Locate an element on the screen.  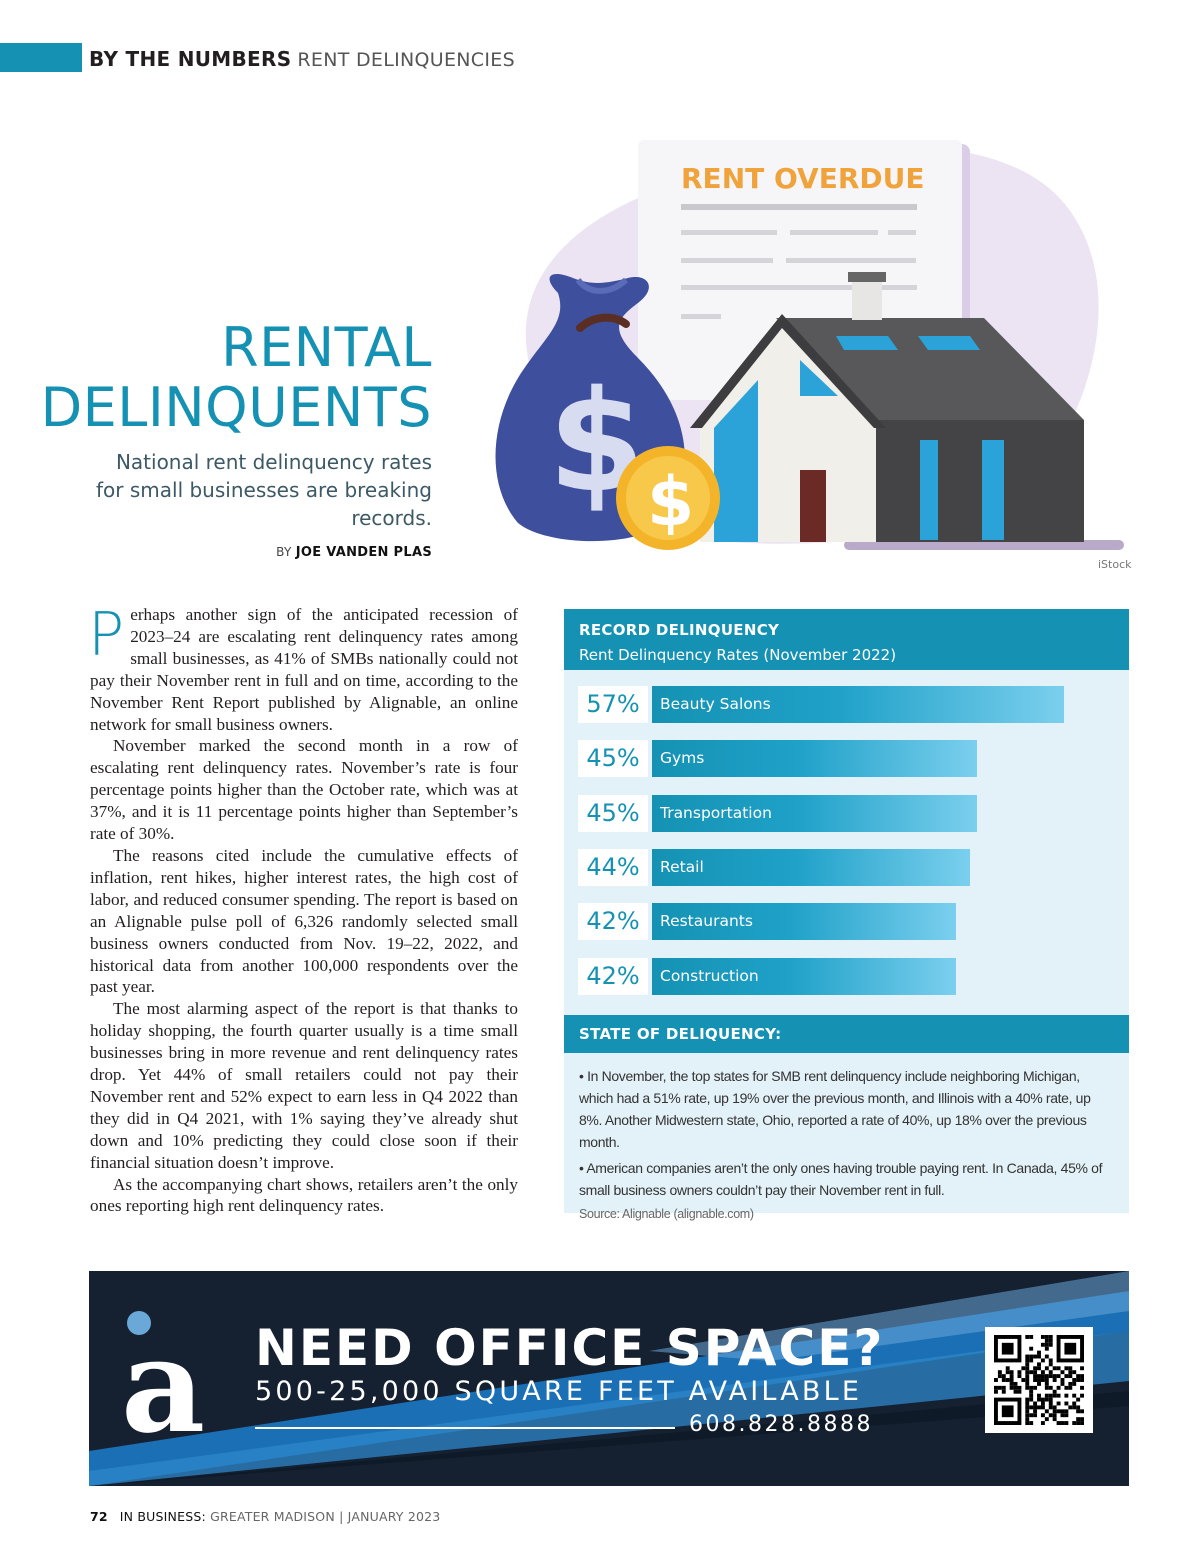
photo-credit: iStock is located at coordinates (1115, 564).